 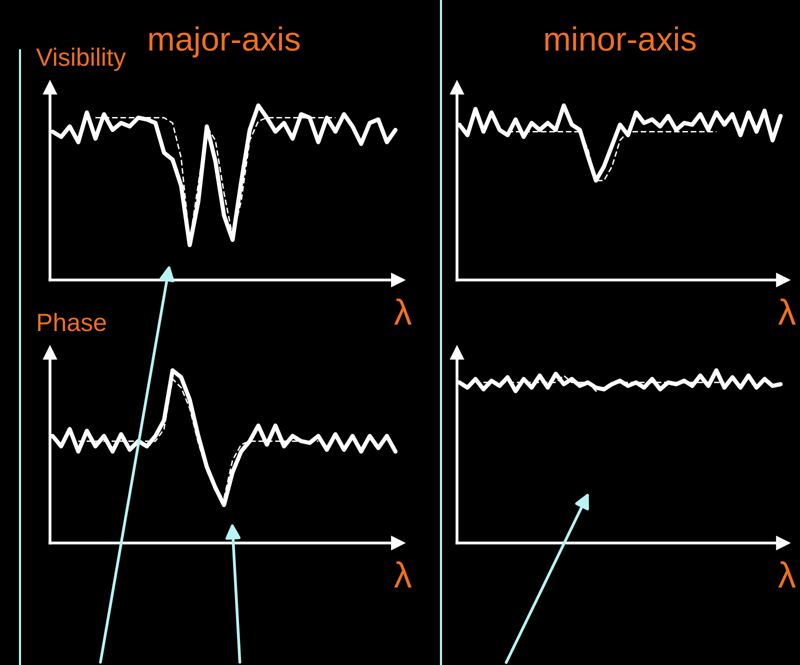 I want to click on y-axis-title: Visibility, so click(x=81, y=59).